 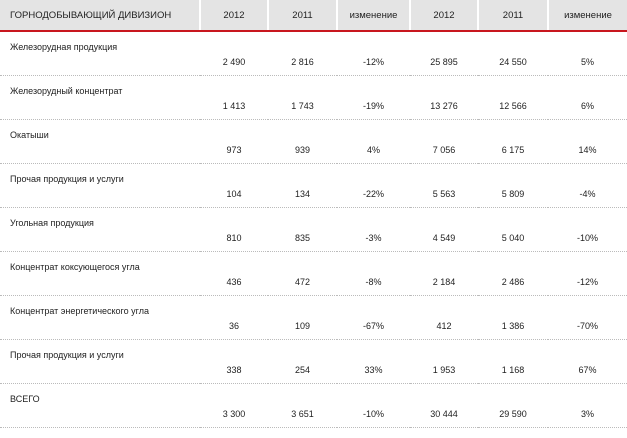 What do you see at coordinates (100, 53) in the screenshot?
I see `row-label: Железорудная продукция` at bounding box center [100, 53].